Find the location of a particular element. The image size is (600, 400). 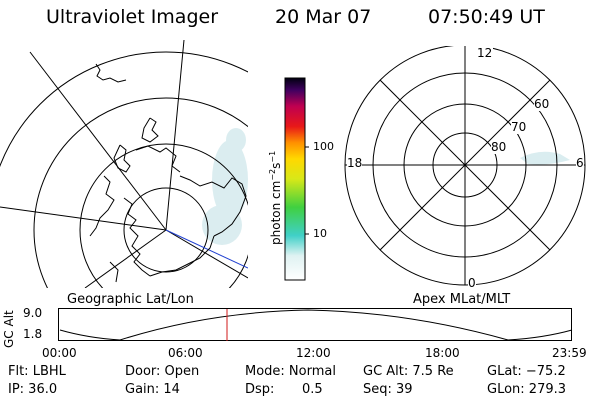

alt-tick-1-8: 1.8 is located at coordinates (33, 334).